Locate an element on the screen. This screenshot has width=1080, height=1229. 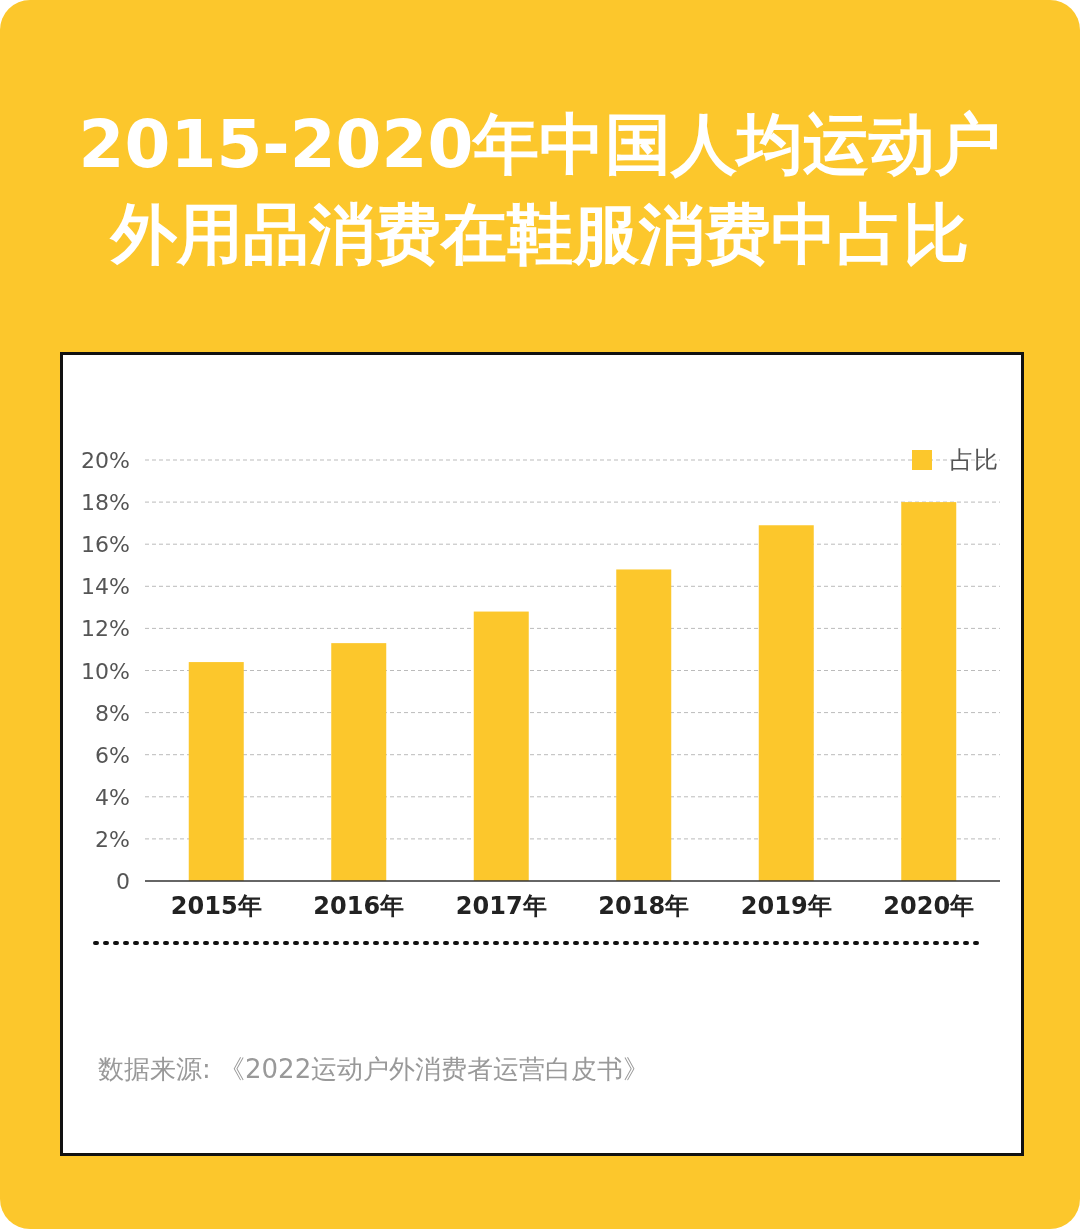
x-tick-label: 2020年 is located at coordinates (929, 906).